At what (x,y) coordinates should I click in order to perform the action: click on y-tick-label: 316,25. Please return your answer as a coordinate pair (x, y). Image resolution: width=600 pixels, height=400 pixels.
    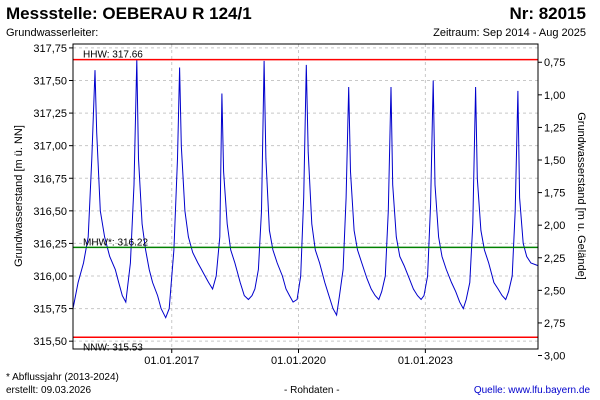
    Looking at the image, I should click on (50, 244).